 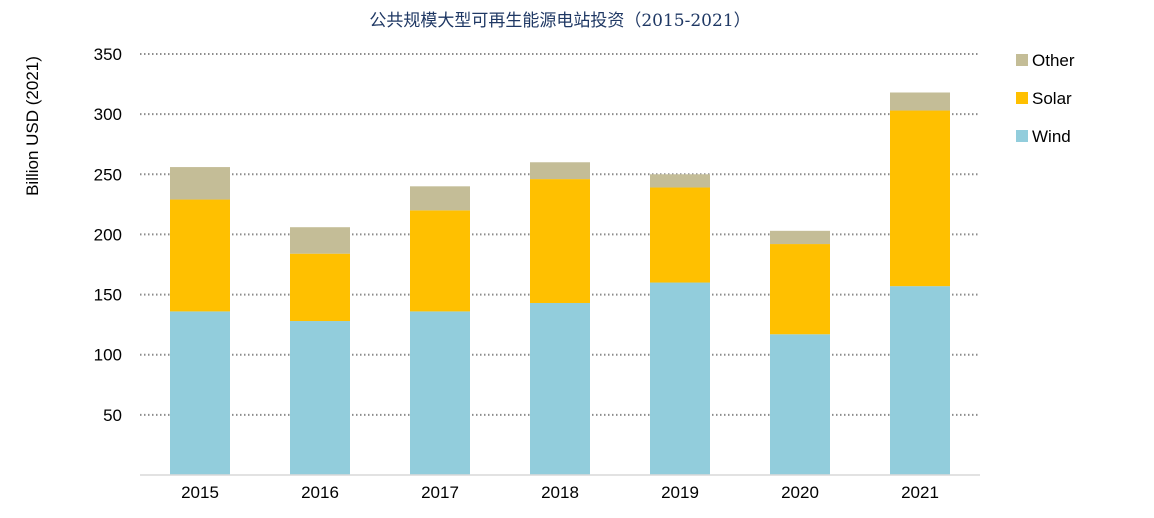 What do you see at coordinates (108, 114) in the screenshot?
I see `y-tick-label: 300` at bounding box center [108, 114].